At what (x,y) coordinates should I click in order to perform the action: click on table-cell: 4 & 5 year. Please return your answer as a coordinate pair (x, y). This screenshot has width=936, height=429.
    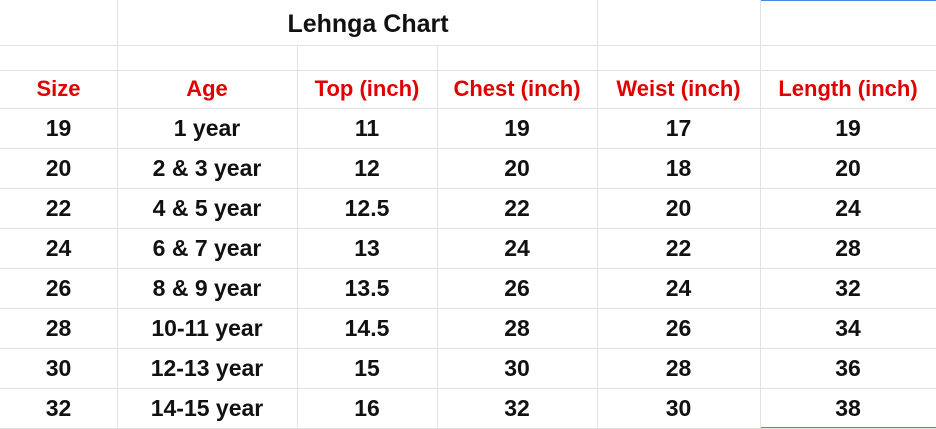
    Looking at the image, I should click on (207, 207).